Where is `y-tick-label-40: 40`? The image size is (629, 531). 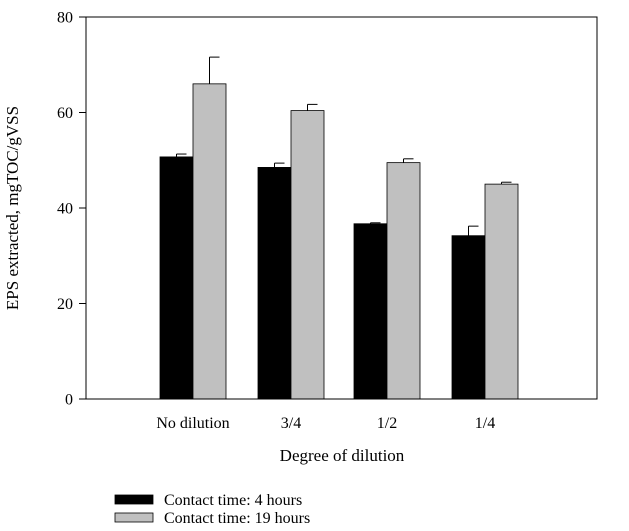
y-tick-label-40: 40 is located at coordinates (65, 209).